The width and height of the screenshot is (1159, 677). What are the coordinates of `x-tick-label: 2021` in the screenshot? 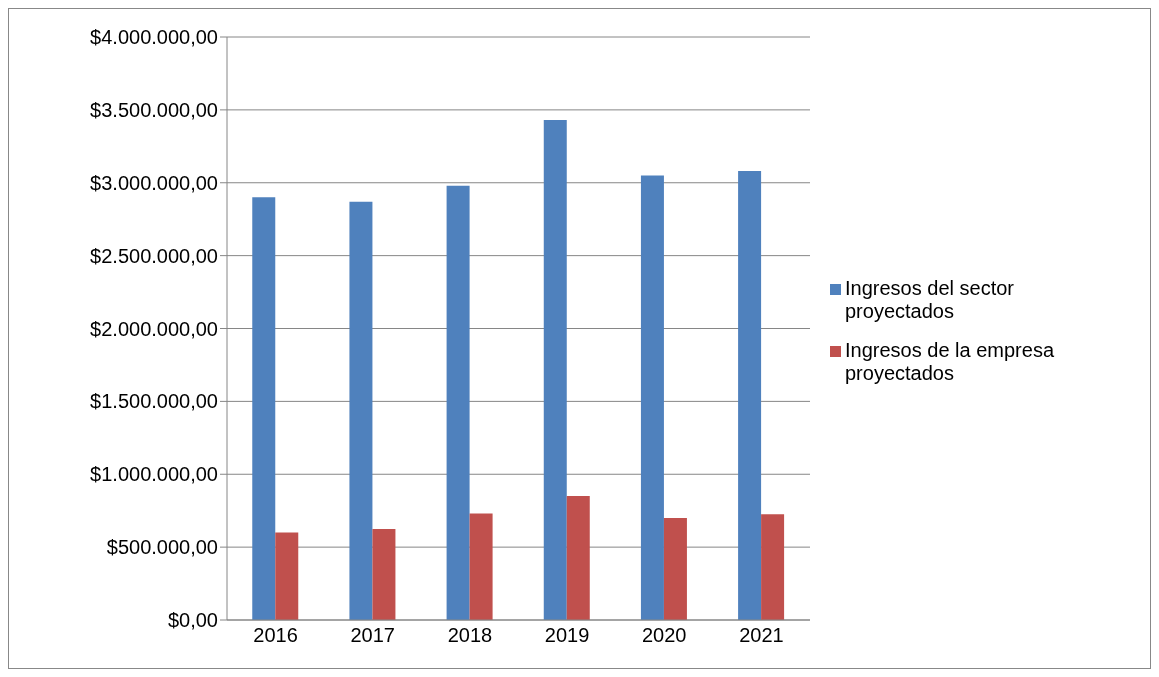 It's located at (761, 635).